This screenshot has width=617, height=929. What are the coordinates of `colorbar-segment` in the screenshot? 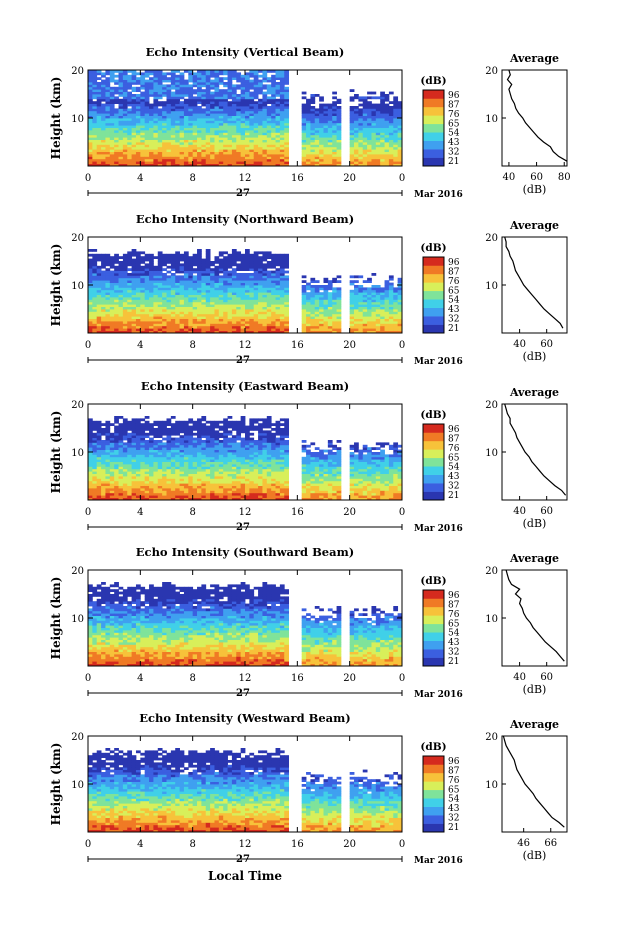 It's located at (433, 329).